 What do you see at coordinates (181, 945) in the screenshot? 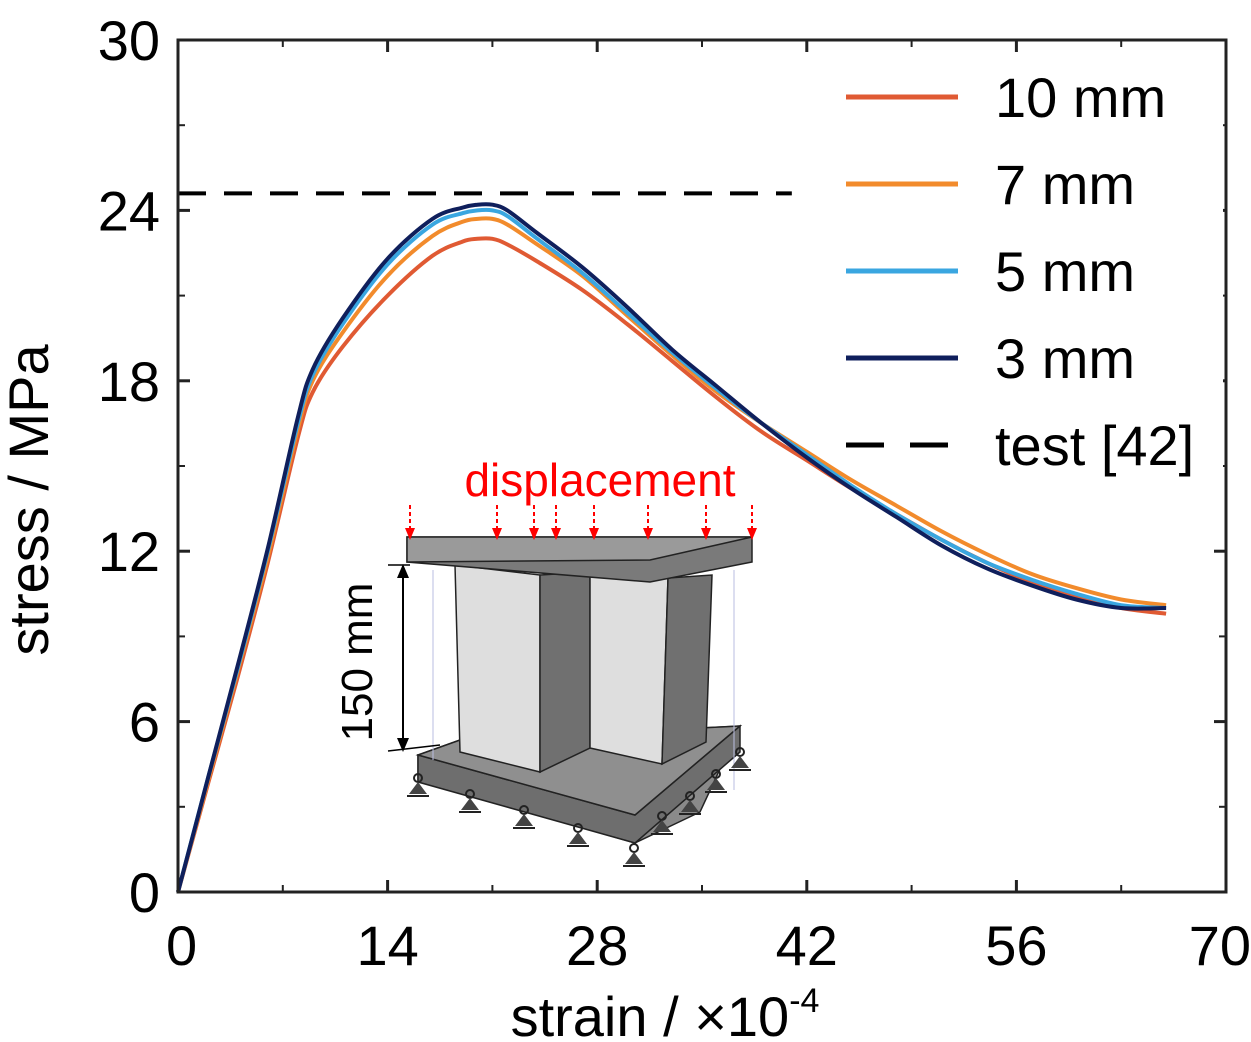
I see `x-tick-label: 0` at bounding box center [181, 945].